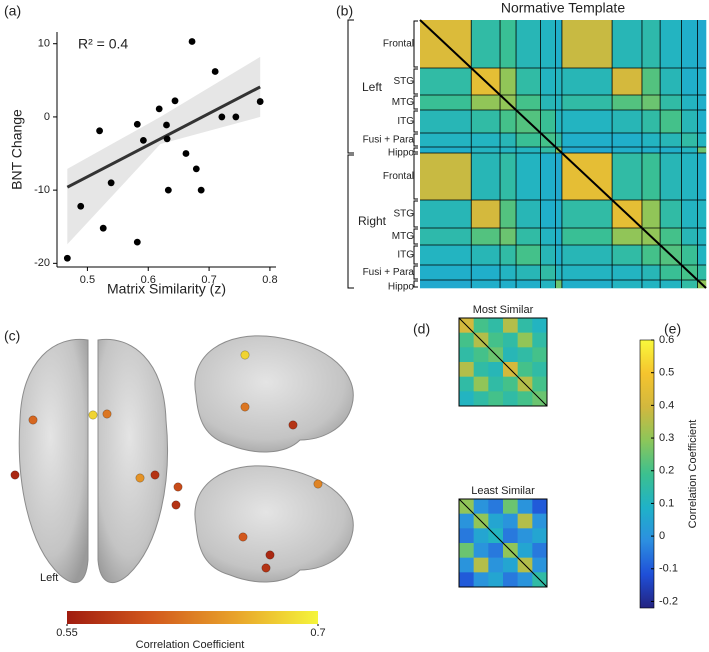 Image resolution: width=709 pixels, height=652 pixels. Describe the element at coordinates (164, 150) in the screenshot. I see `confidence-band` at that location.